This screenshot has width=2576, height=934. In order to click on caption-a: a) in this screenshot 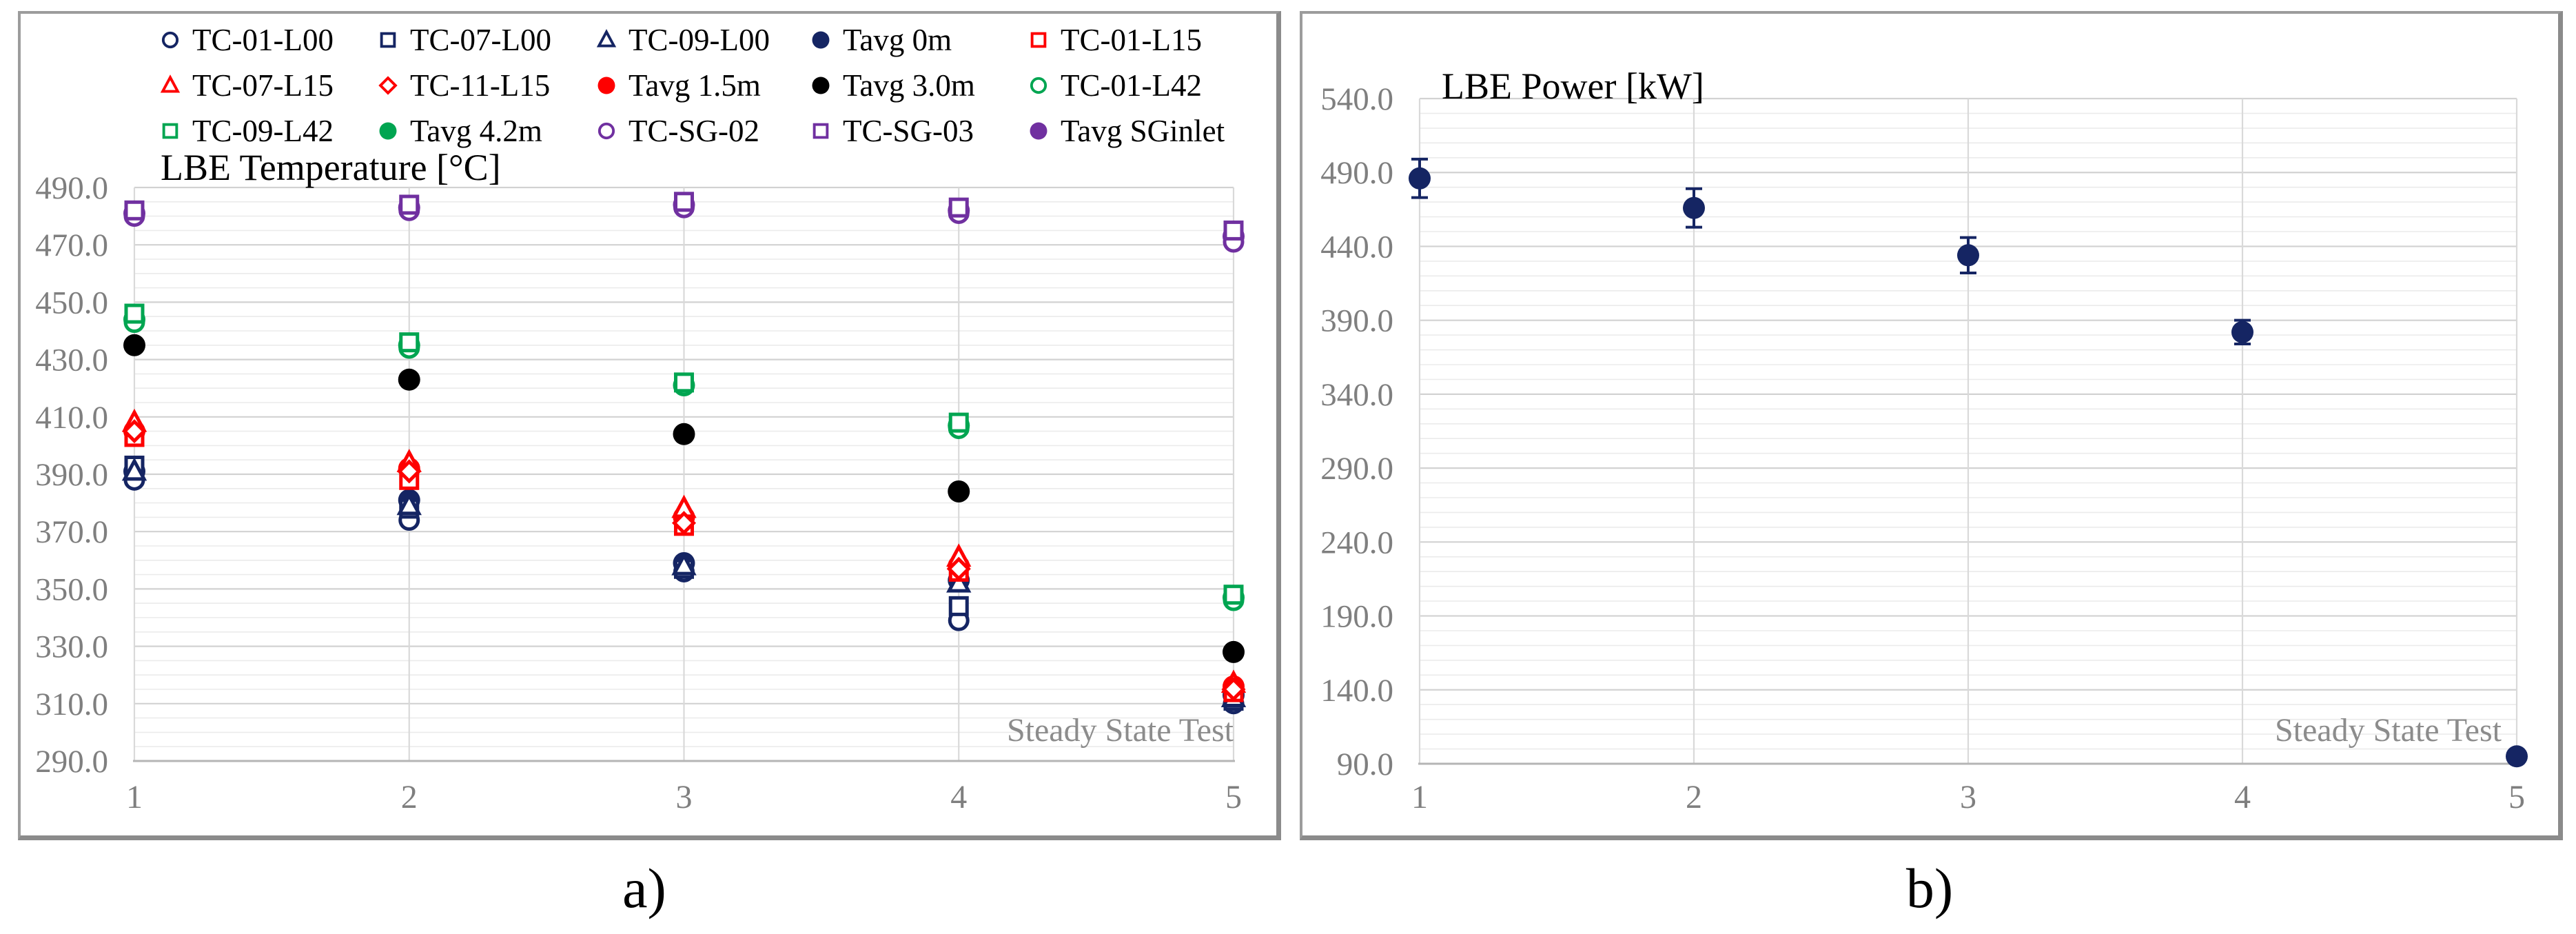, I will do `click(644, 889)`.